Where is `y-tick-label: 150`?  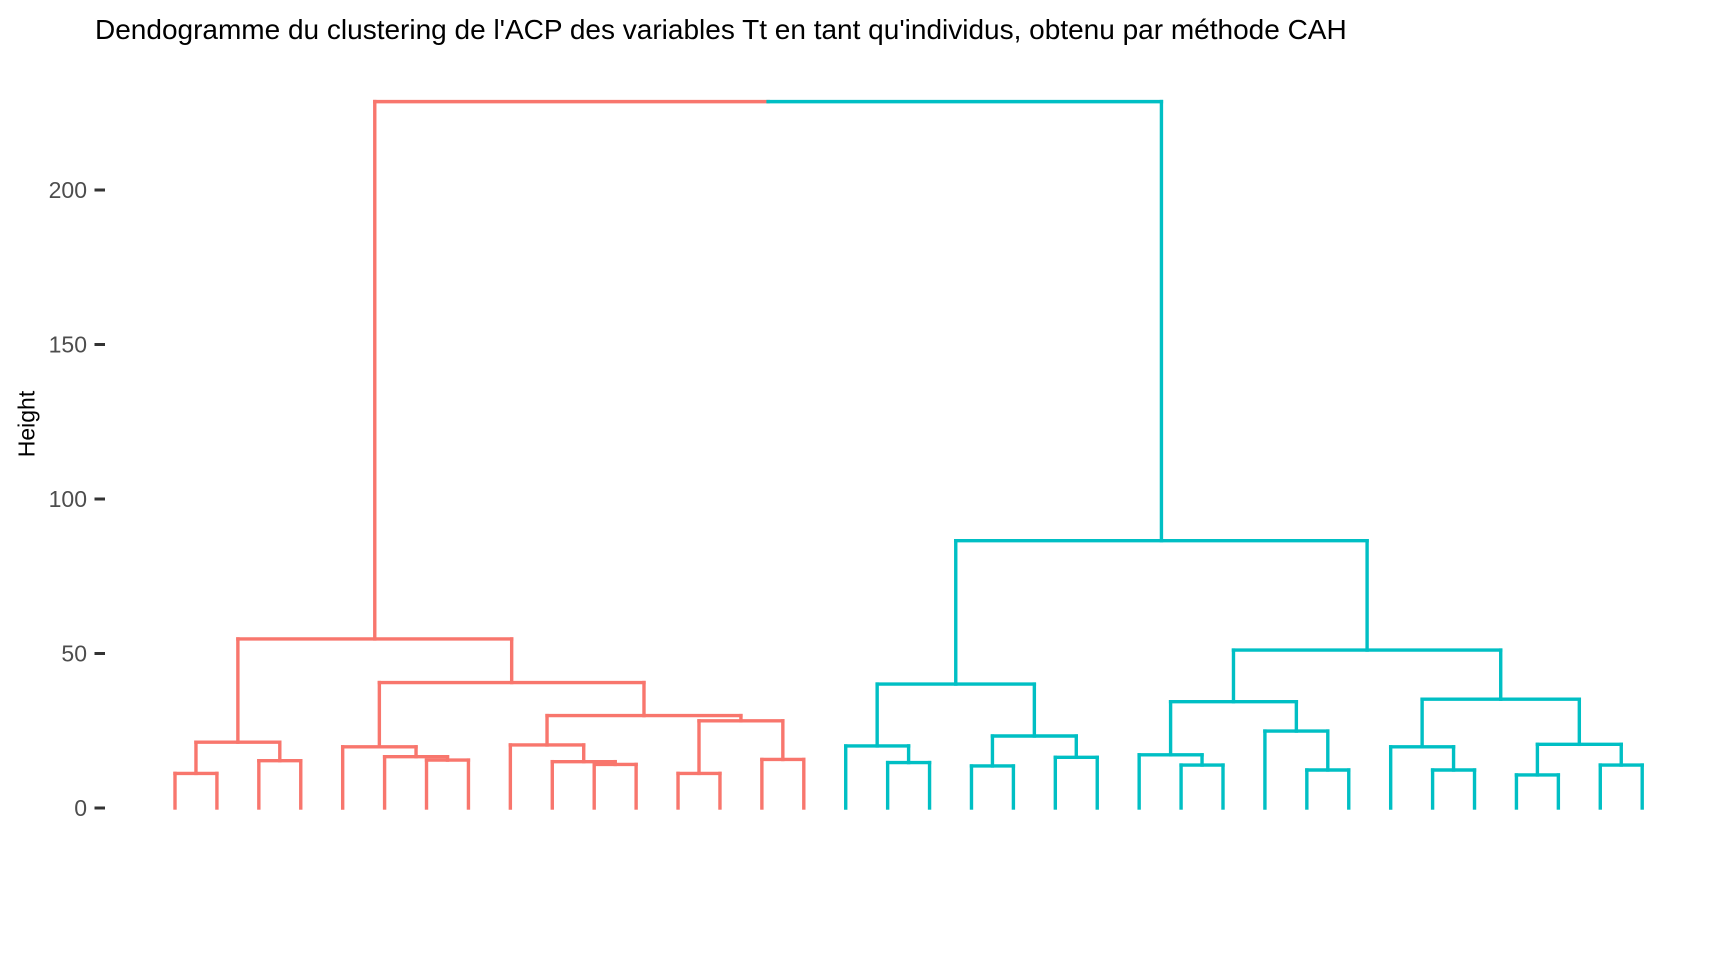 y-tick-label: 150 is located at coordinates (68, 345).